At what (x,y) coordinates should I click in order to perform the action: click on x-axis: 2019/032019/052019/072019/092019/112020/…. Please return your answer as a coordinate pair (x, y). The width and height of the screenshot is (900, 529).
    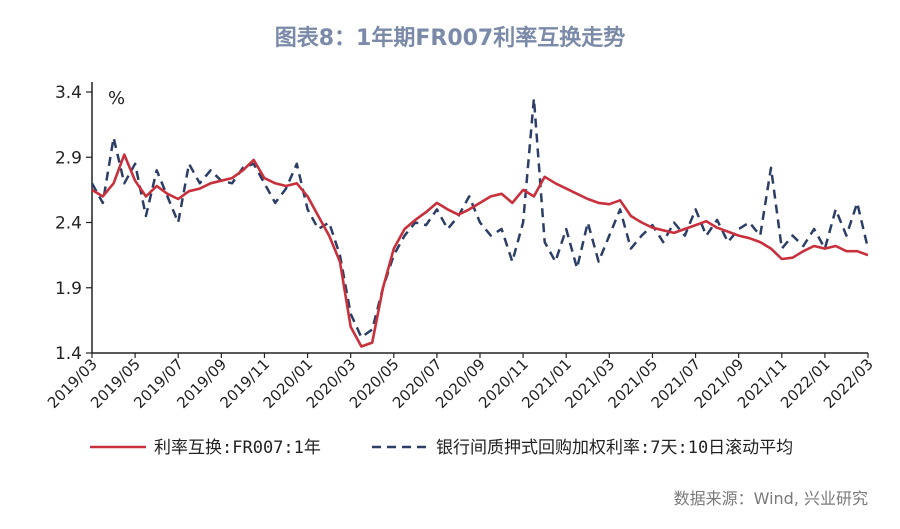
    Looking at the image, I should click on (460, 382).